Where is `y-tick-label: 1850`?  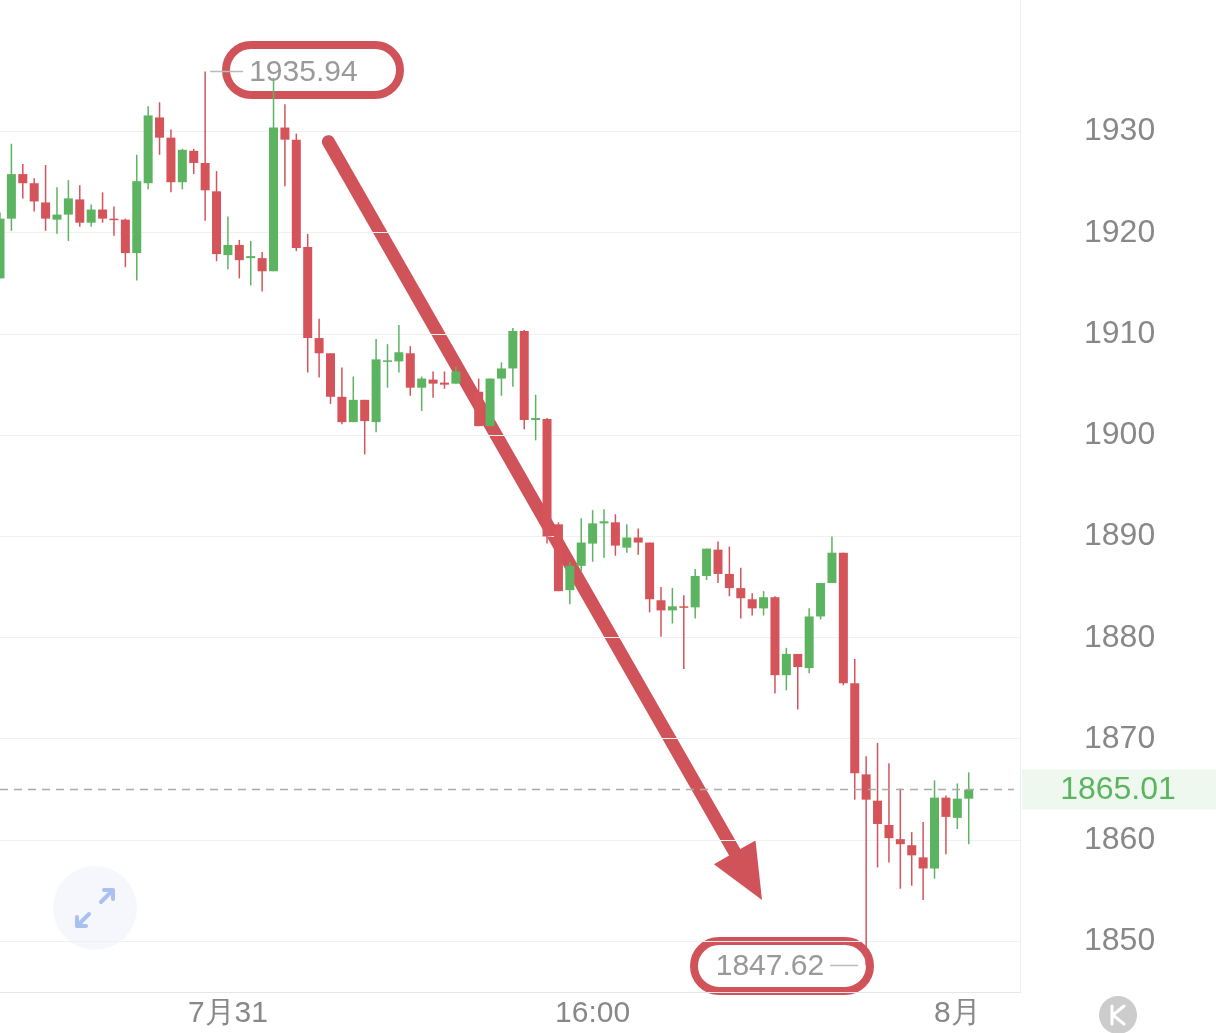 y-tick-label: 1850 is located at coordinates (1120, 939).